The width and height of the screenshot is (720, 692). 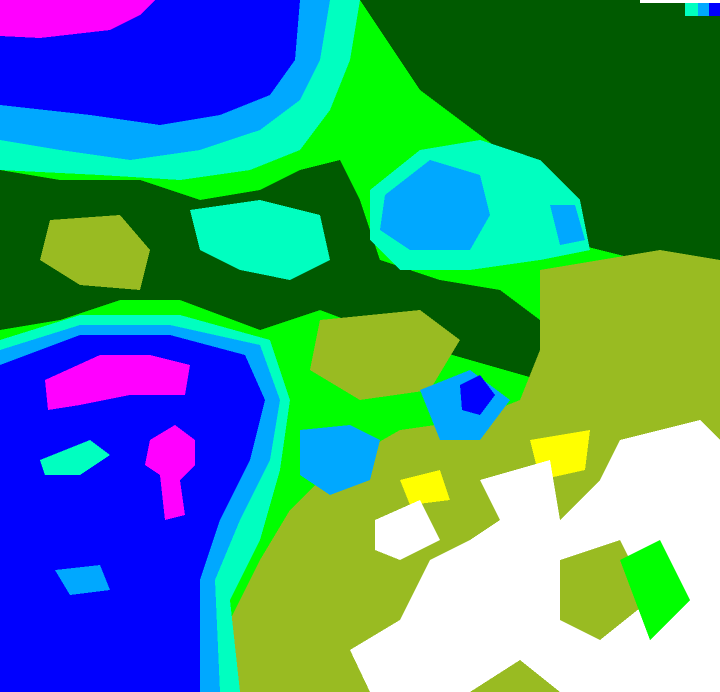 What do you see at coordinates (703, 9) in the screenshot?
I see `light-blue-corner` at bounding box center [703, 9].